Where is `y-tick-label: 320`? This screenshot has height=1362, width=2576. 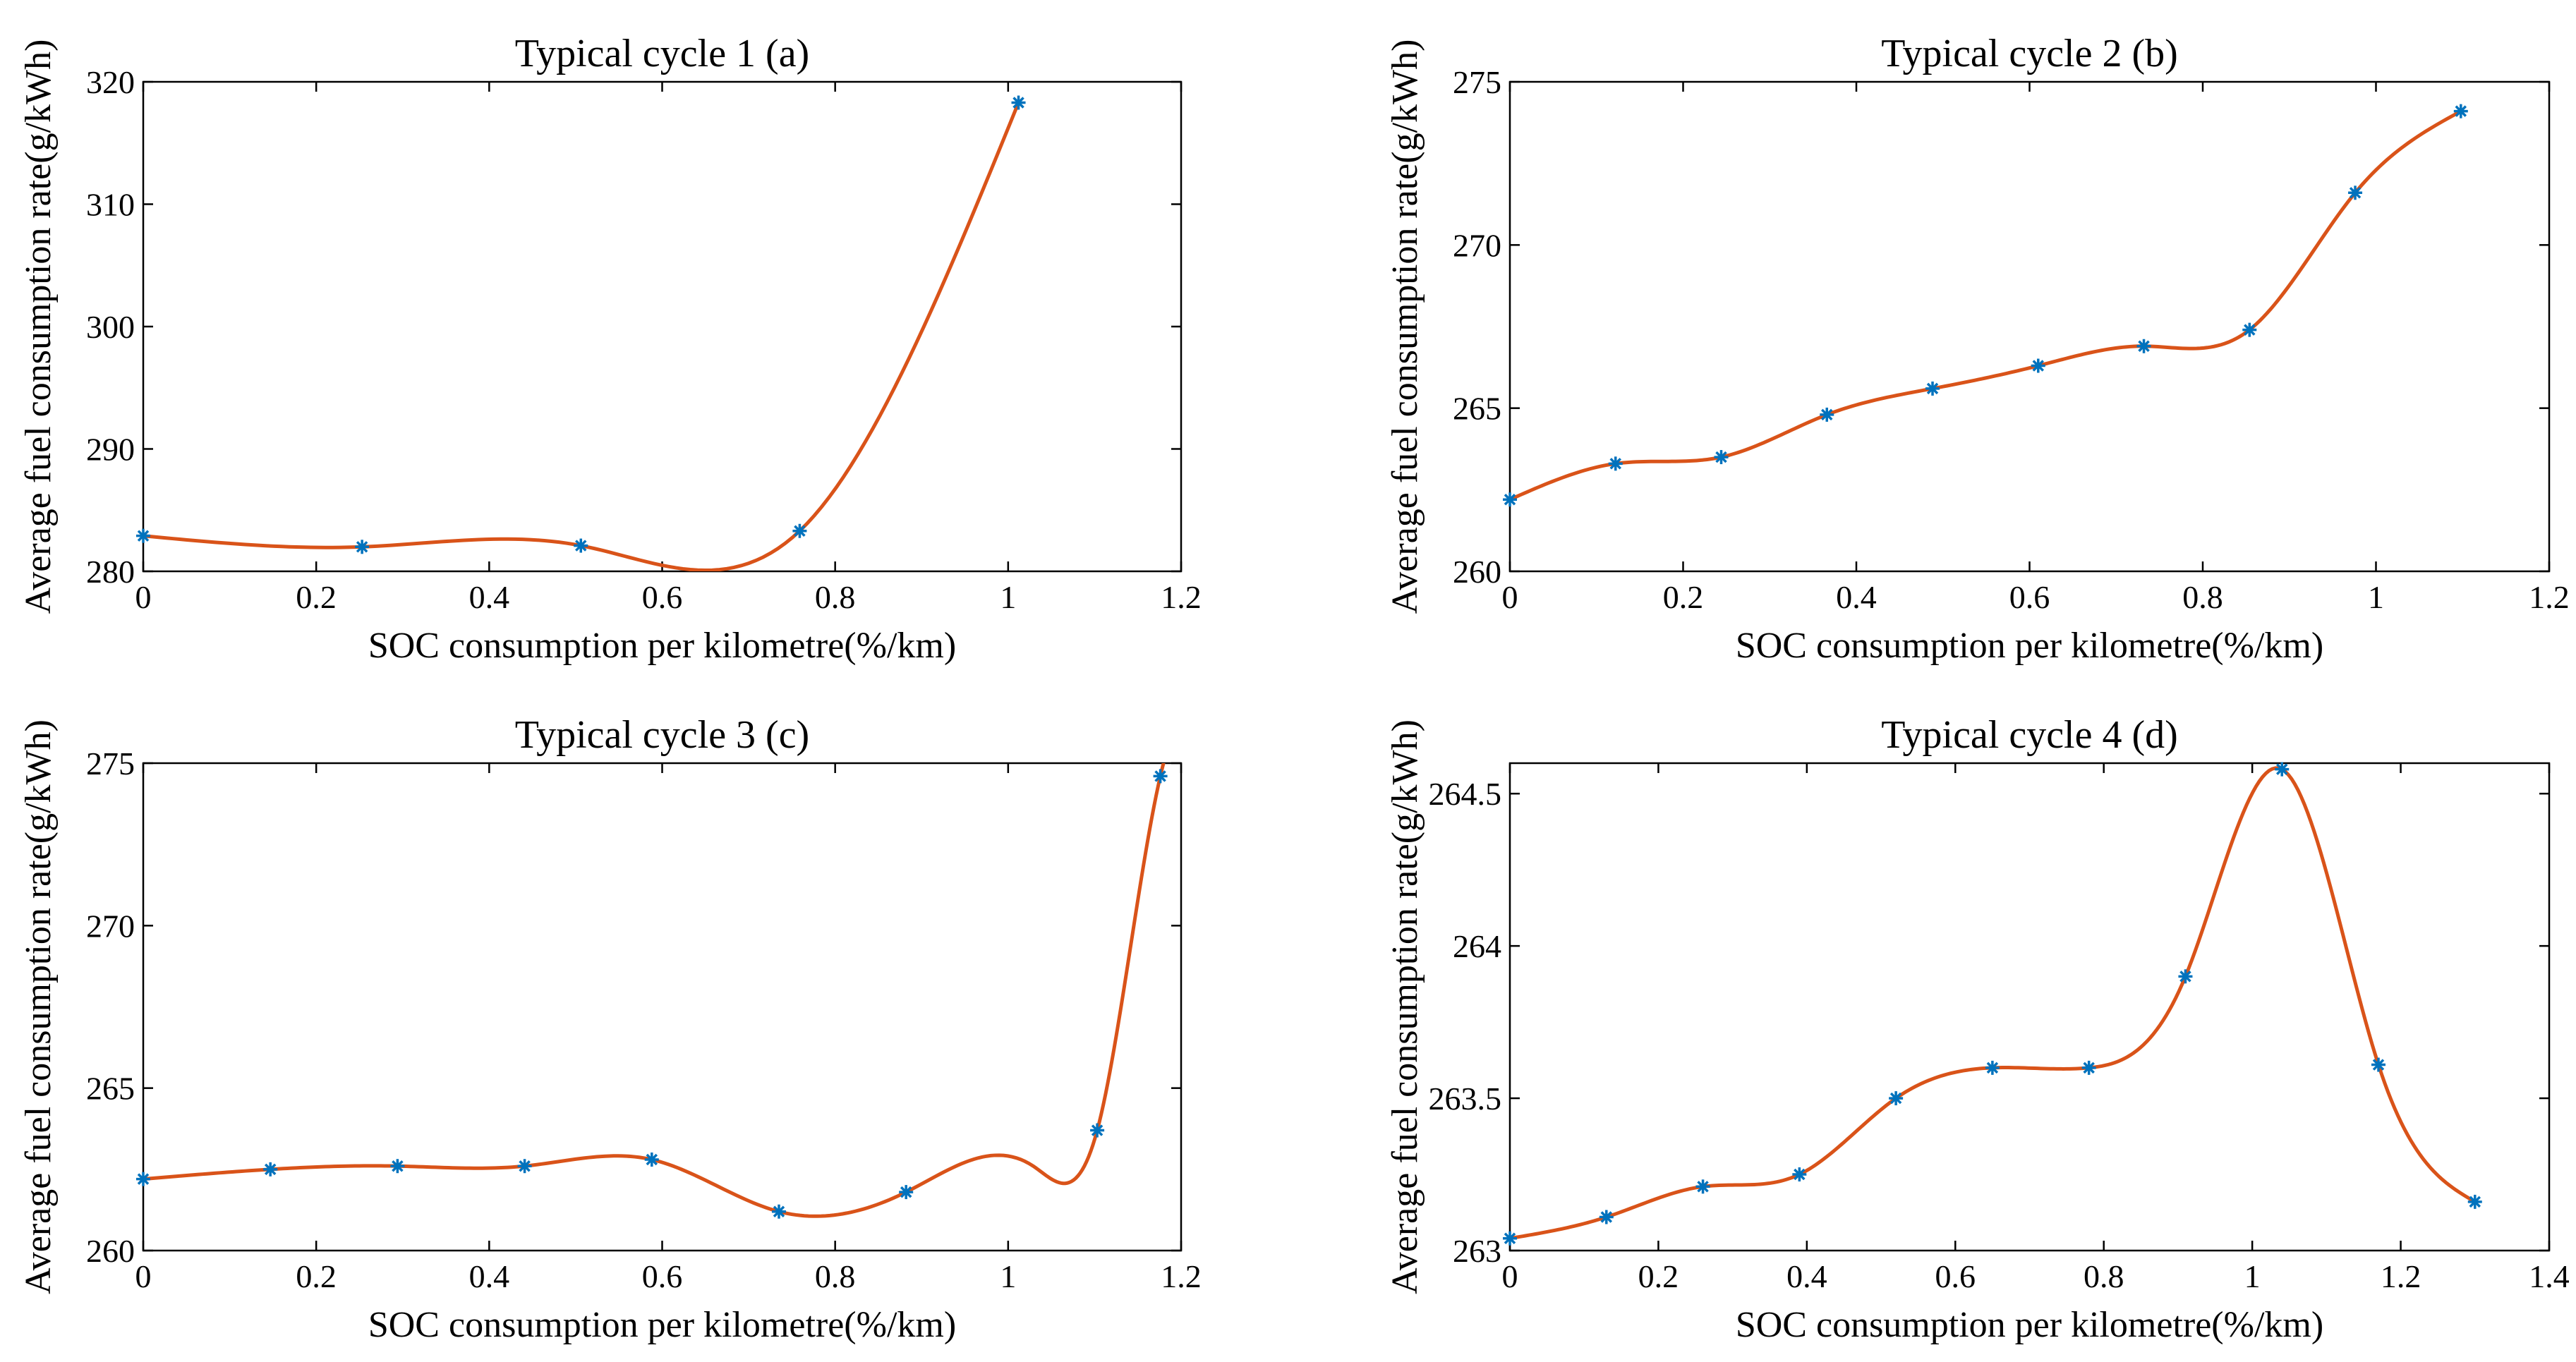
y-tick-label: 320 is located at coordinates (111, 82).